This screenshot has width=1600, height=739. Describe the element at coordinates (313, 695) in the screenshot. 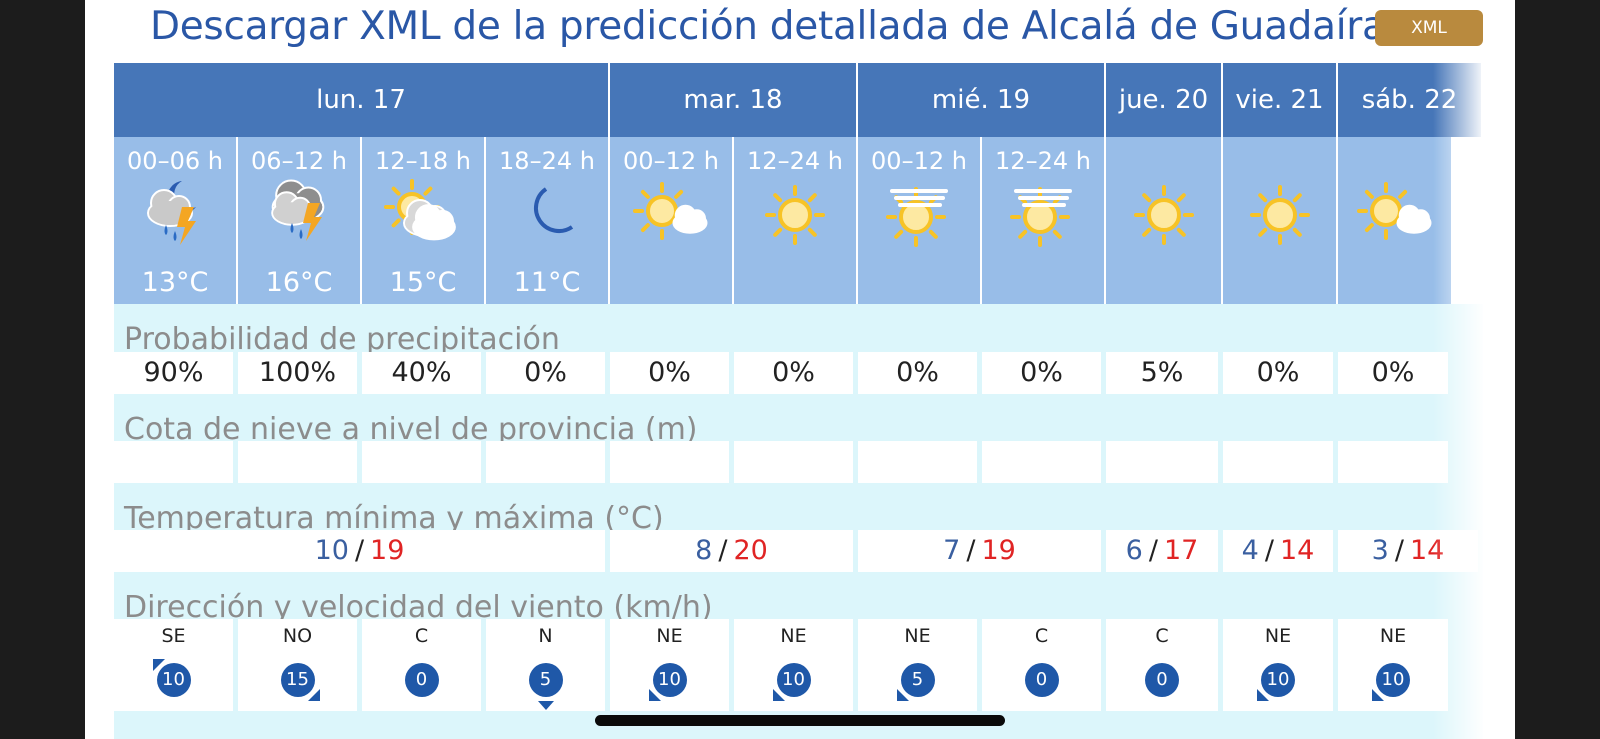

I see `arrow-se-icon` at that location.